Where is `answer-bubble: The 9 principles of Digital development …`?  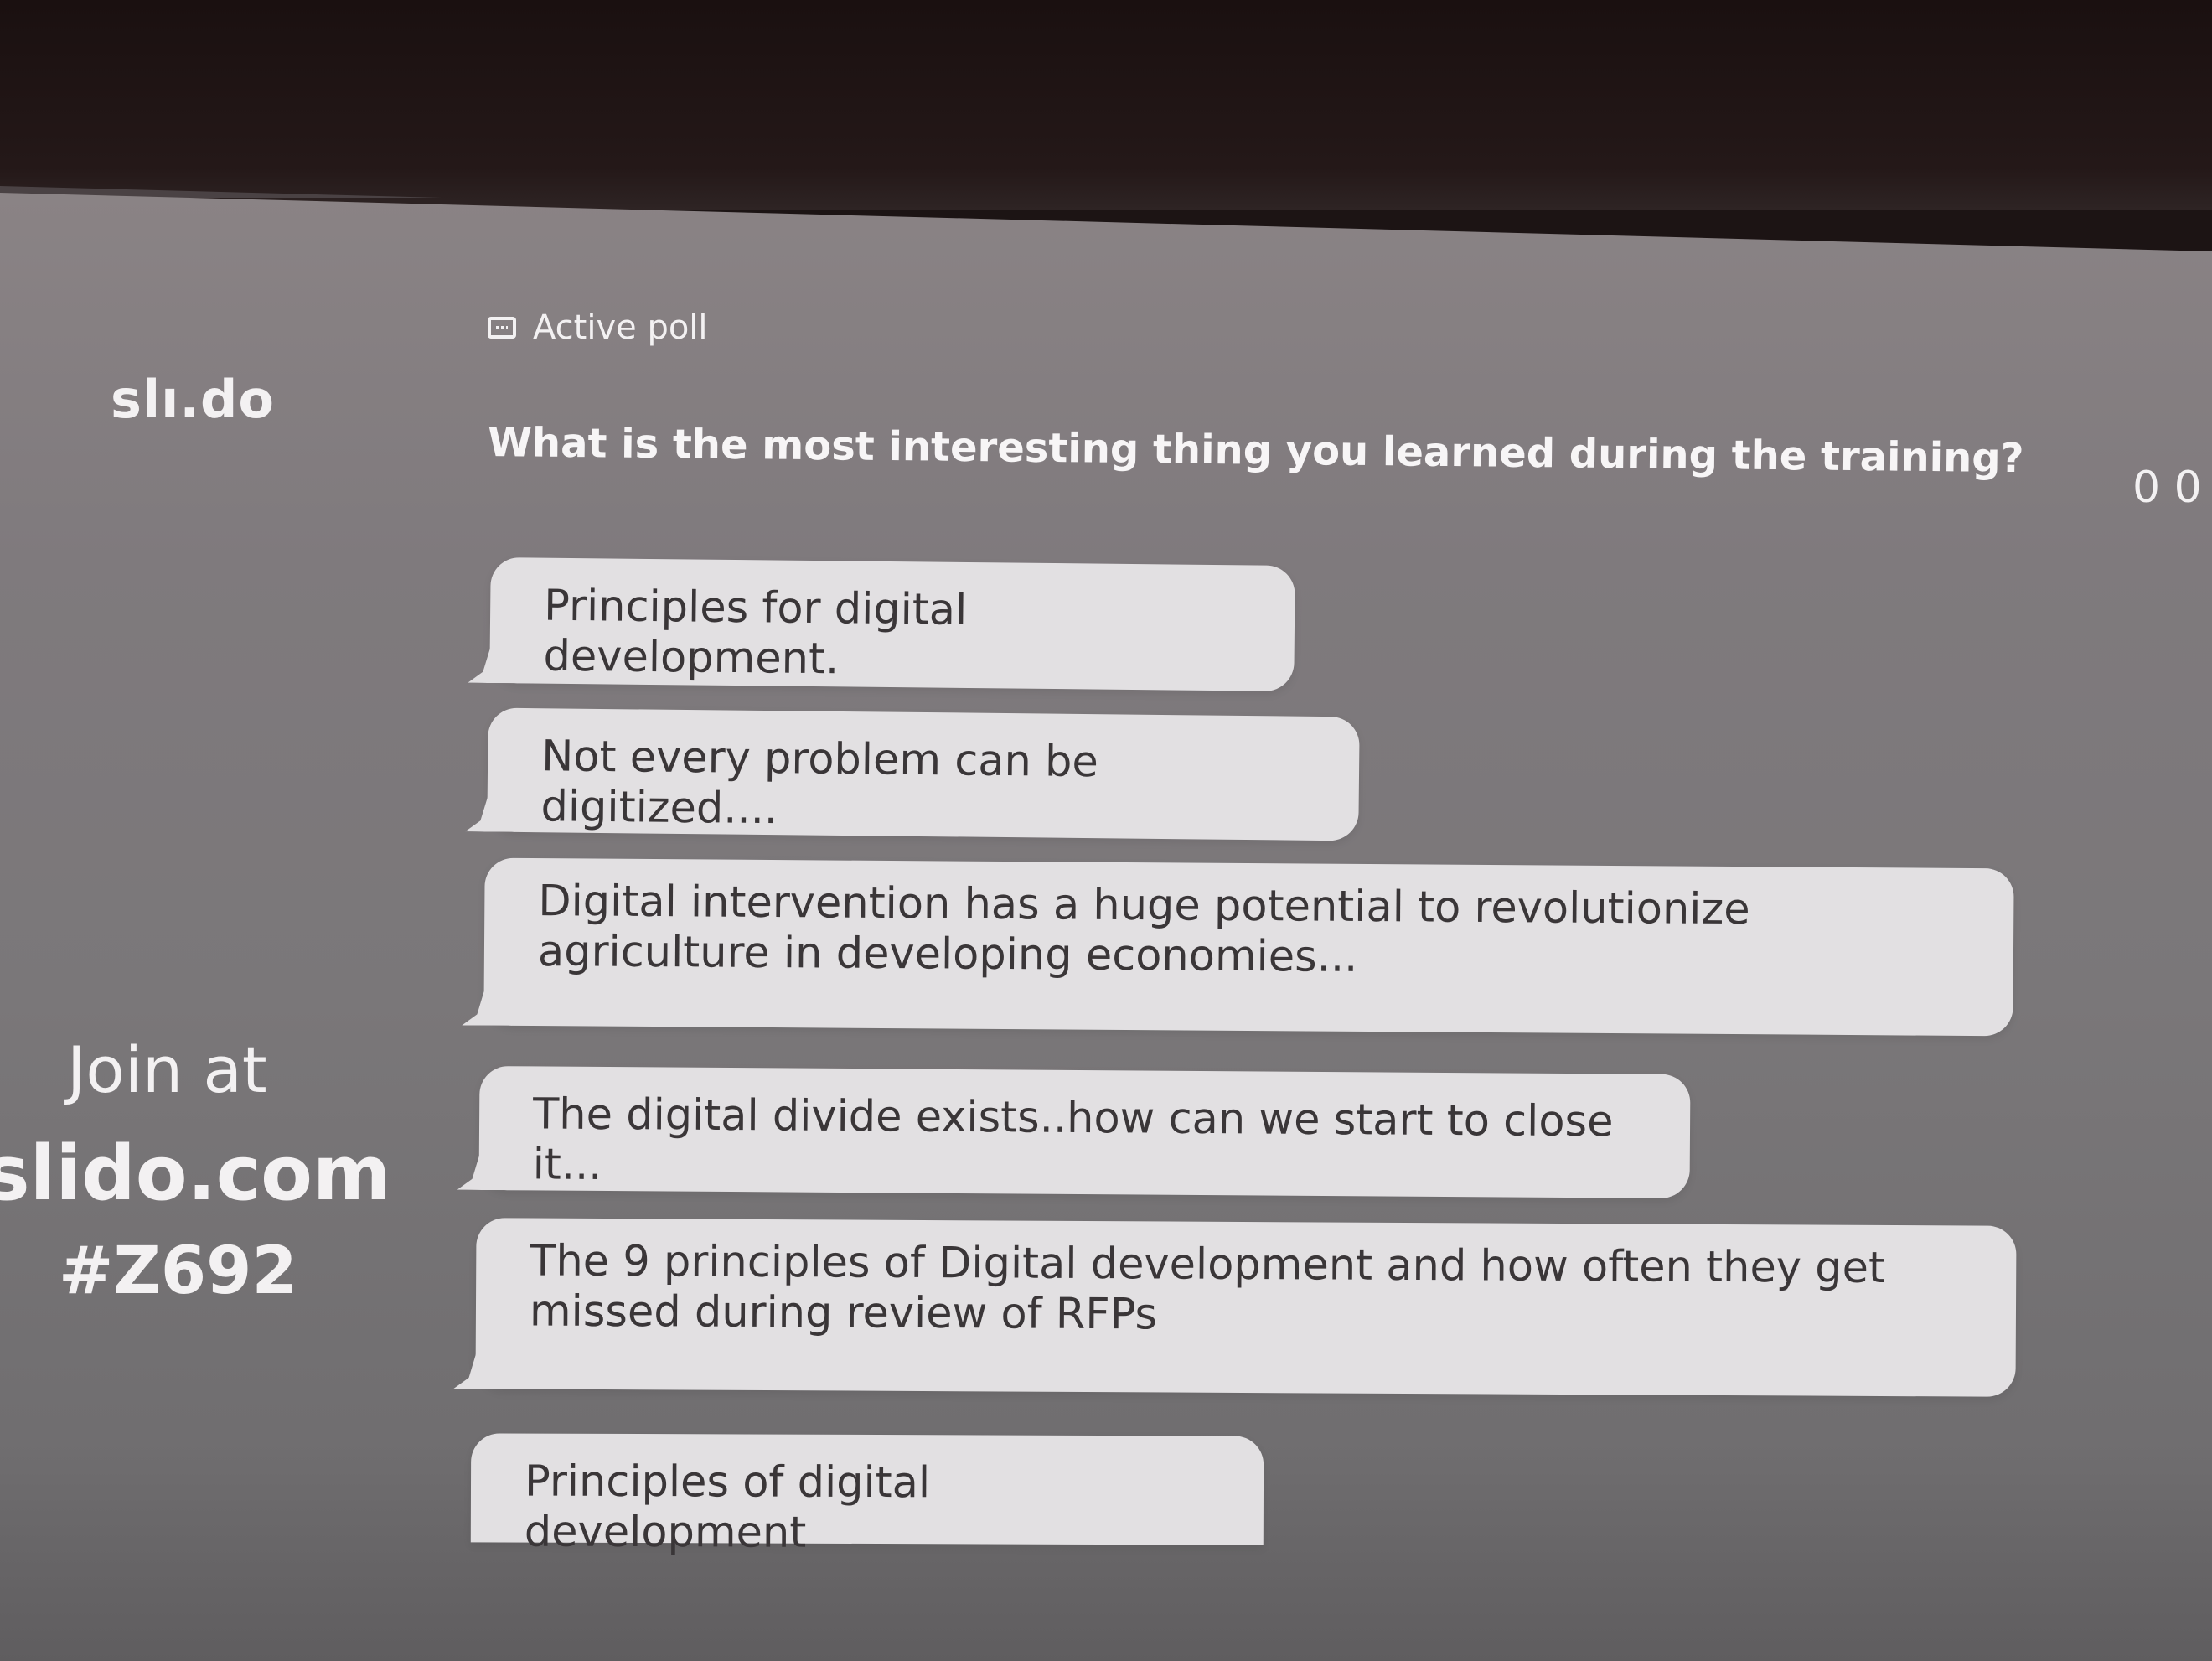
answer-bubble: The 9 principles of Digital development … is located at coordinates (1246, 1307).